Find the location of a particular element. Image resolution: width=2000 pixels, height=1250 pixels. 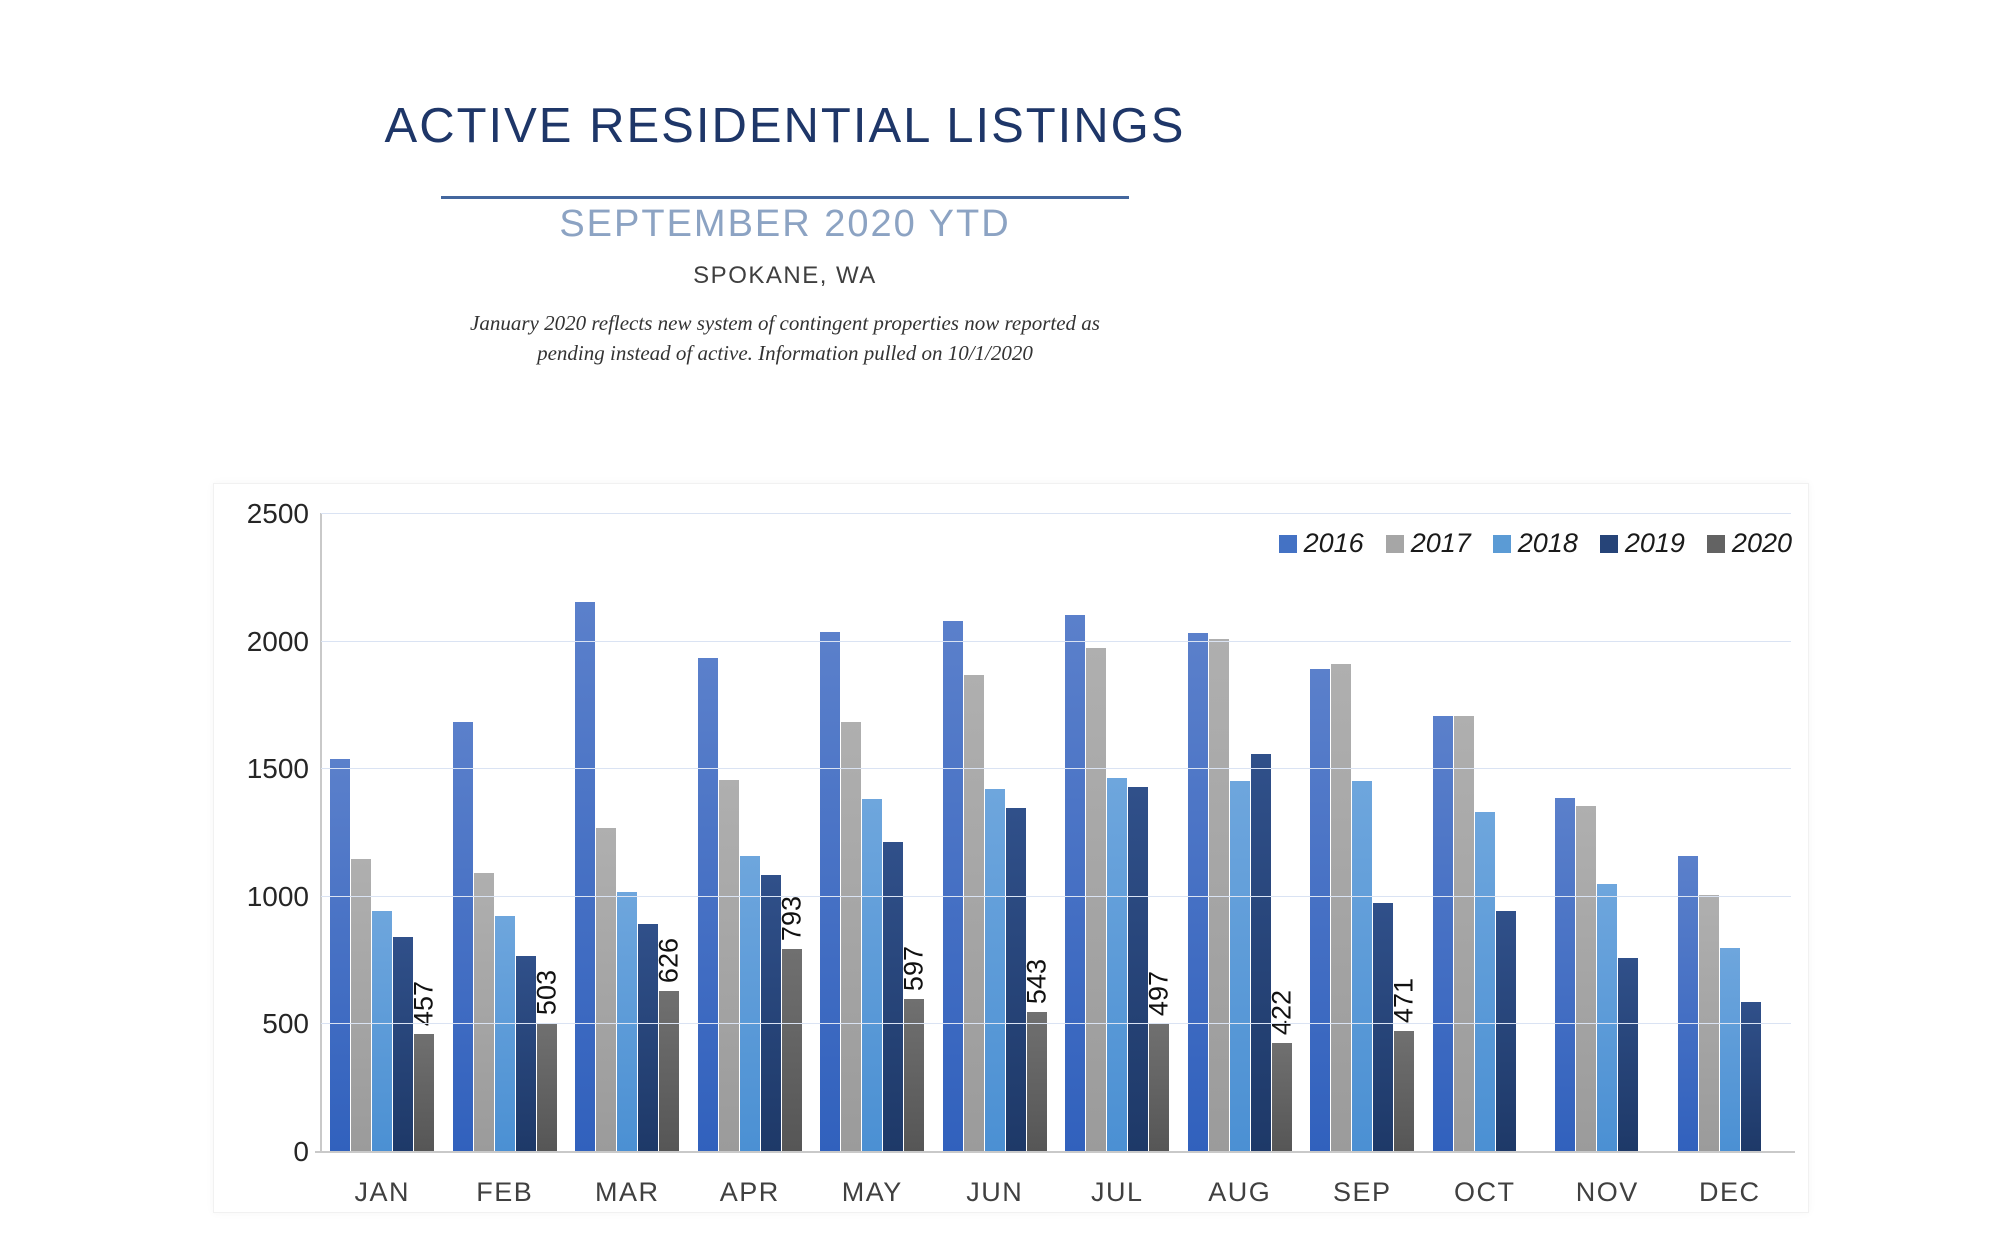

bar-2018-apr is located at coordinates (749, 1003).